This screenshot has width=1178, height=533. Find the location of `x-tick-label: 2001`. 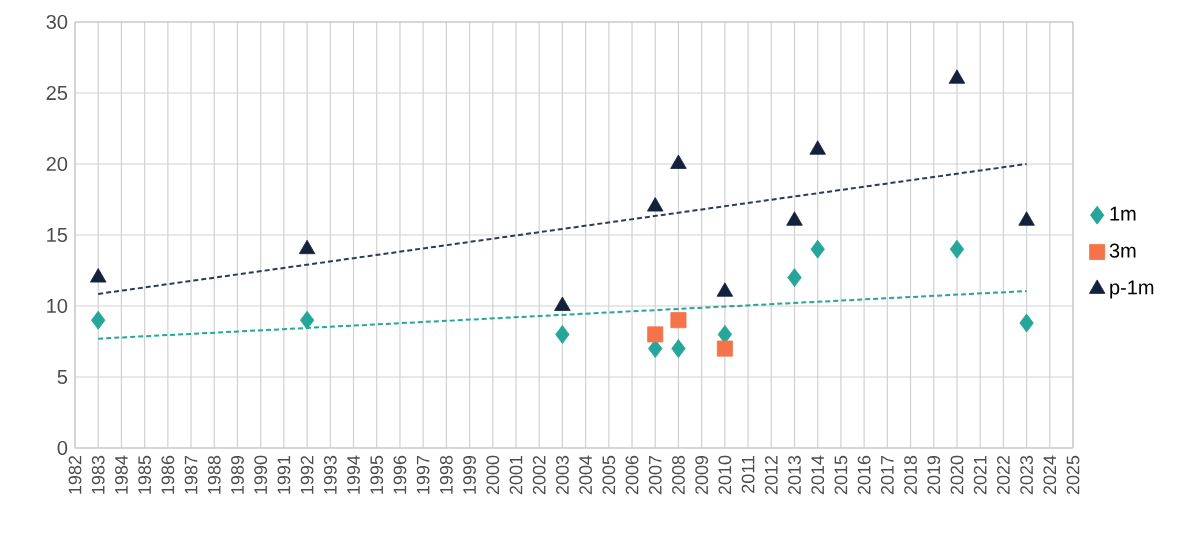

x-tick-label: 2001 is located at coordinates (516, 475).